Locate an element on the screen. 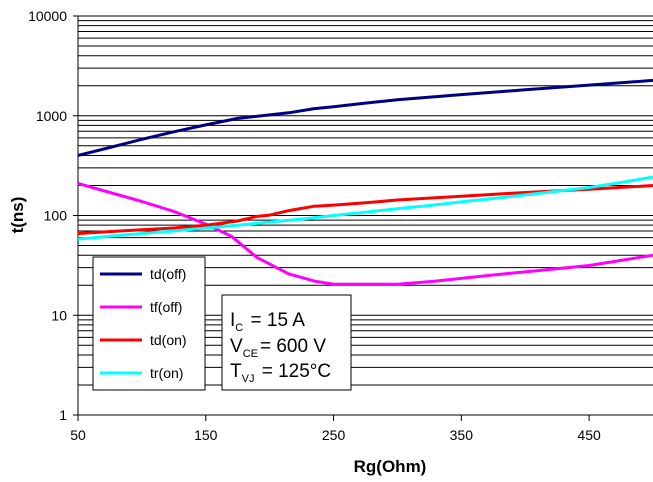 This screenshot has width=653, height=482. legend-label: td(on) is located at coordinates (168, 340).